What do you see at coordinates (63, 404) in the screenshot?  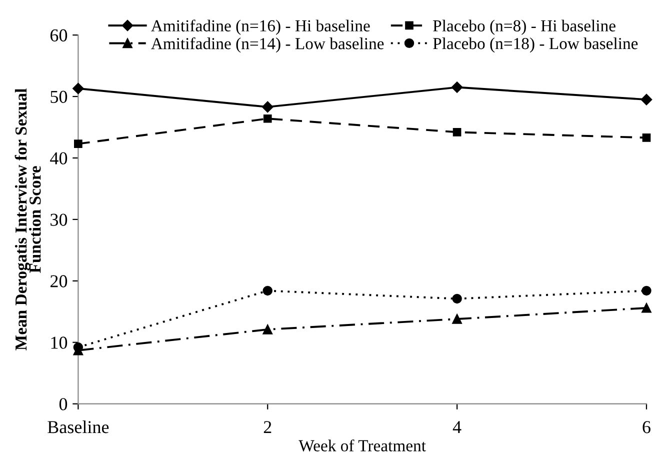 I see `y-tick-label: 0` at bounding box center [63, 404].